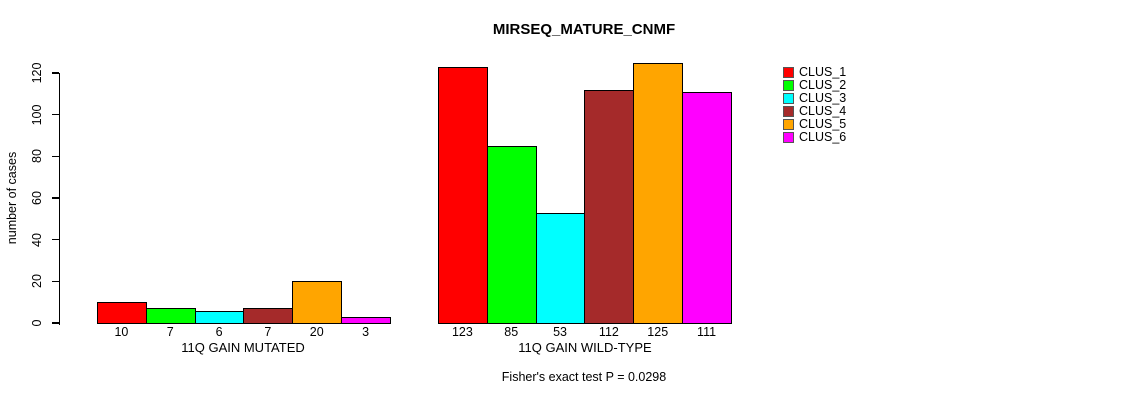 This screenshot has width=1140, height=400. Describe the element at coordinates (584, 377) in the screenshot. I see `fisher-test-annotation: Fisher's exact test P = 0.0298` at that location.